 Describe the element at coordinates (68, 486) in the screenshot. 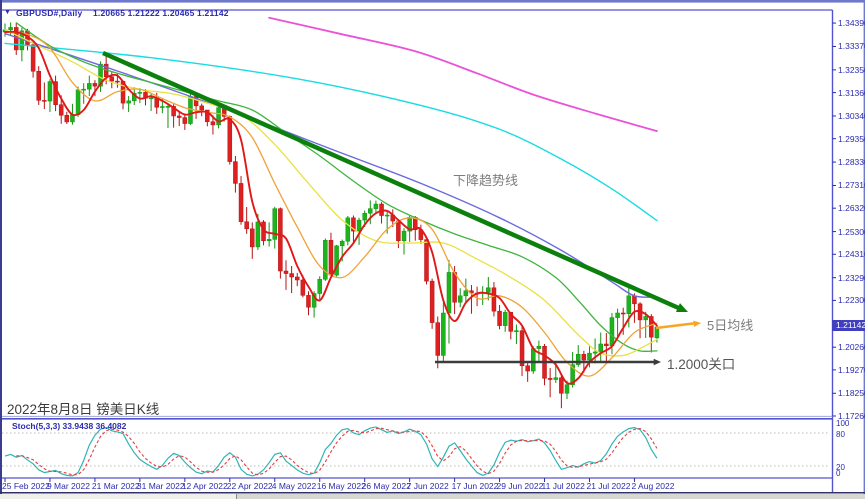

I see `date-axis-label: 9 Mar 2022` at that location.